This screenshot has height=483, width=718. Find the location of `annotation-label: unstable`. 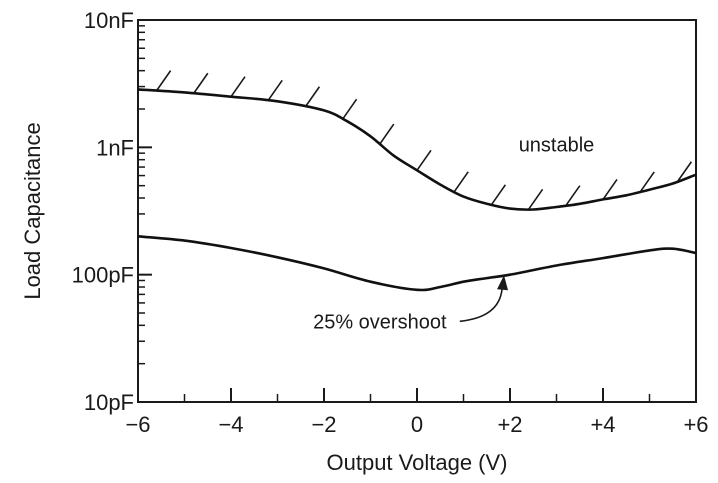

annotation-label: unstable is located at coordinates (557, 146).